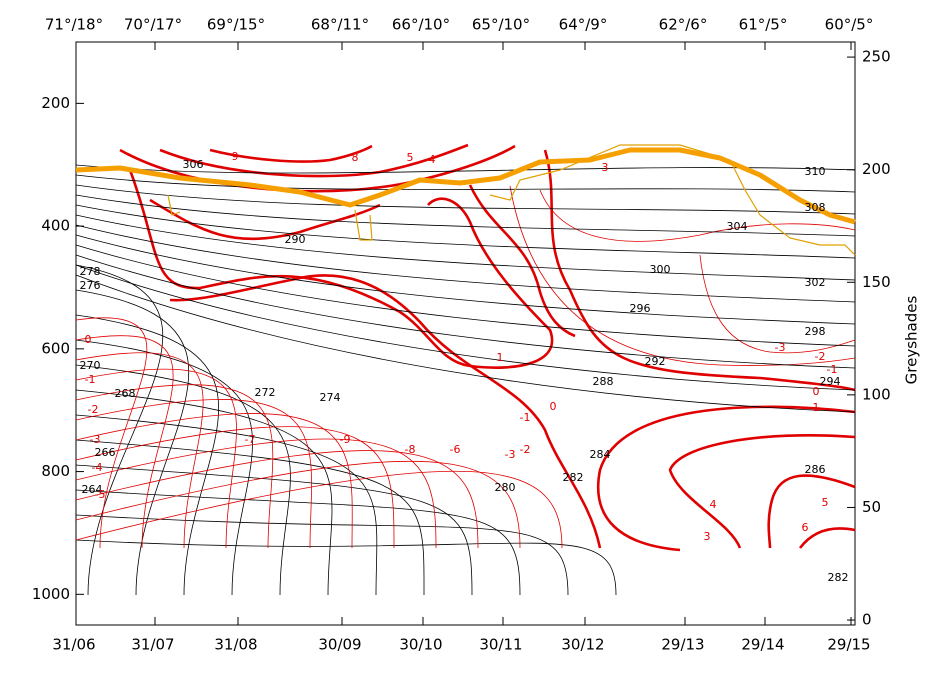  Describe the element at coordinates (355, 157) in the screenshot. I see `contour-label: 8` at that location.